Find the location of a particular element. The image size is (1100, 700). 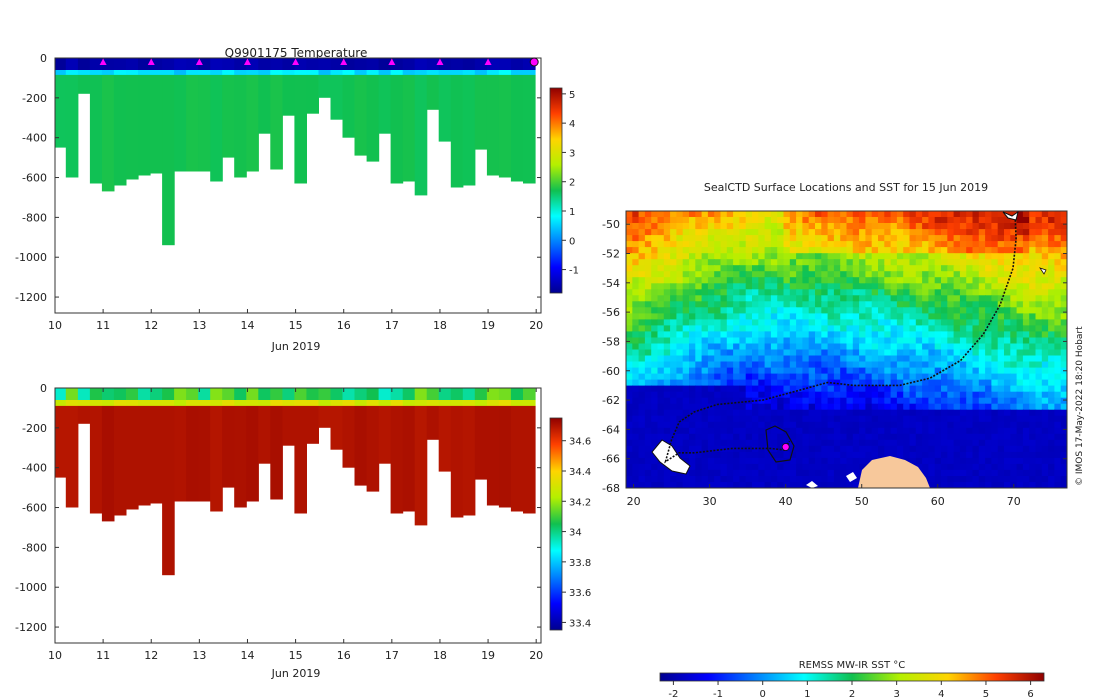

x-tick-label: 12 is located at coordinates (151, 325).